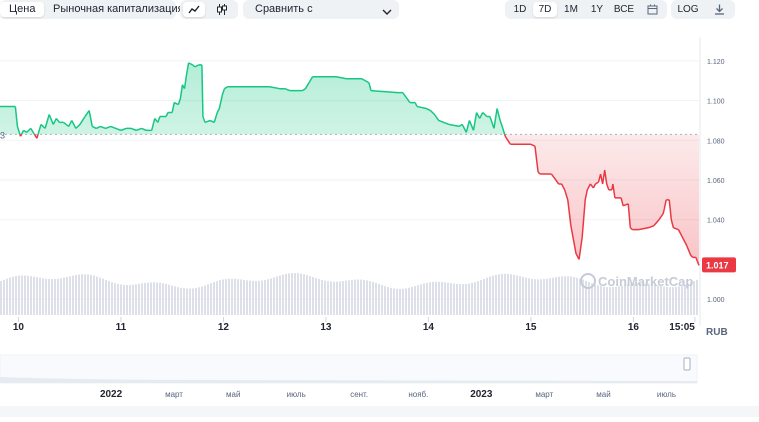  What do you see at coordinates (716, 300) in the screenshot?
I see `y-tick-label: 1.000` at bounding box center [716, 300].